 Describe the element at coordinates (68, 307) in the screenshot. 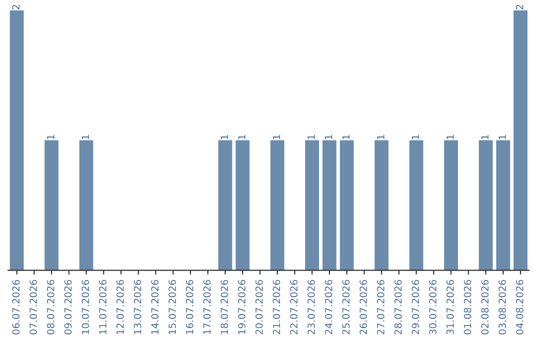

I see `x-tick-label: 09.07.2026` at that location.